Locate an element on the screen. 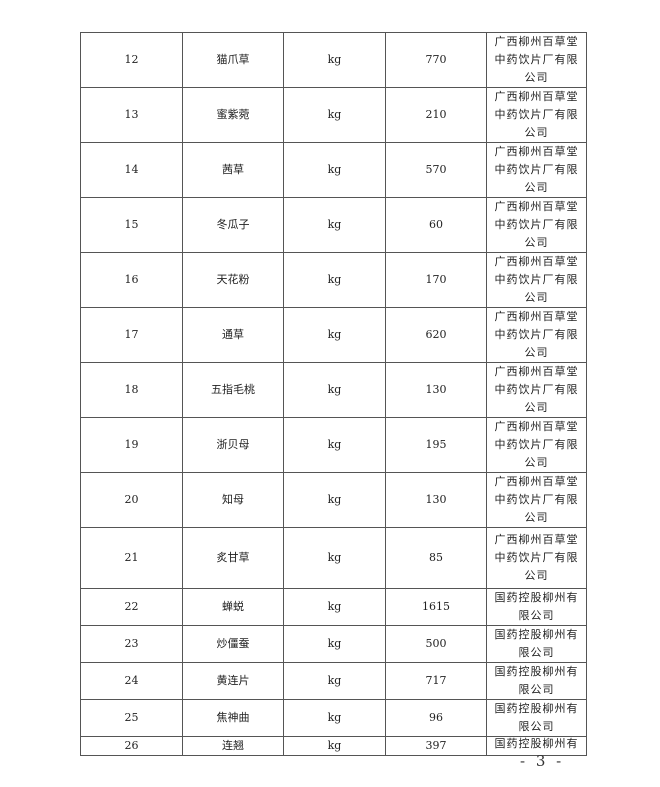 The height and width of the screenshot is (787, 660). cell-no: 22 is located at coordinates (131, 607).